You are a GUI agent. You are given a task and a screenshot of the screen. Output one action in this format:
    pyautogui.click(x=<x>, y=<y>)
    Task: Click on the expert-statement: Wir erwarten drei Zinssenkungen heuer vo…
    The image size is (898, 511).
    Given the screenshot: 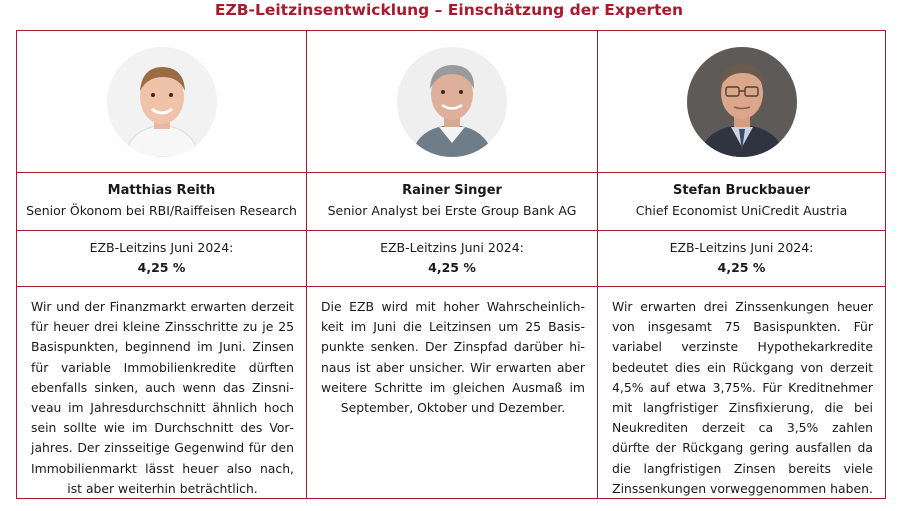 What is the action you would take?
    pyautogui.click(x=742, y=397)
    